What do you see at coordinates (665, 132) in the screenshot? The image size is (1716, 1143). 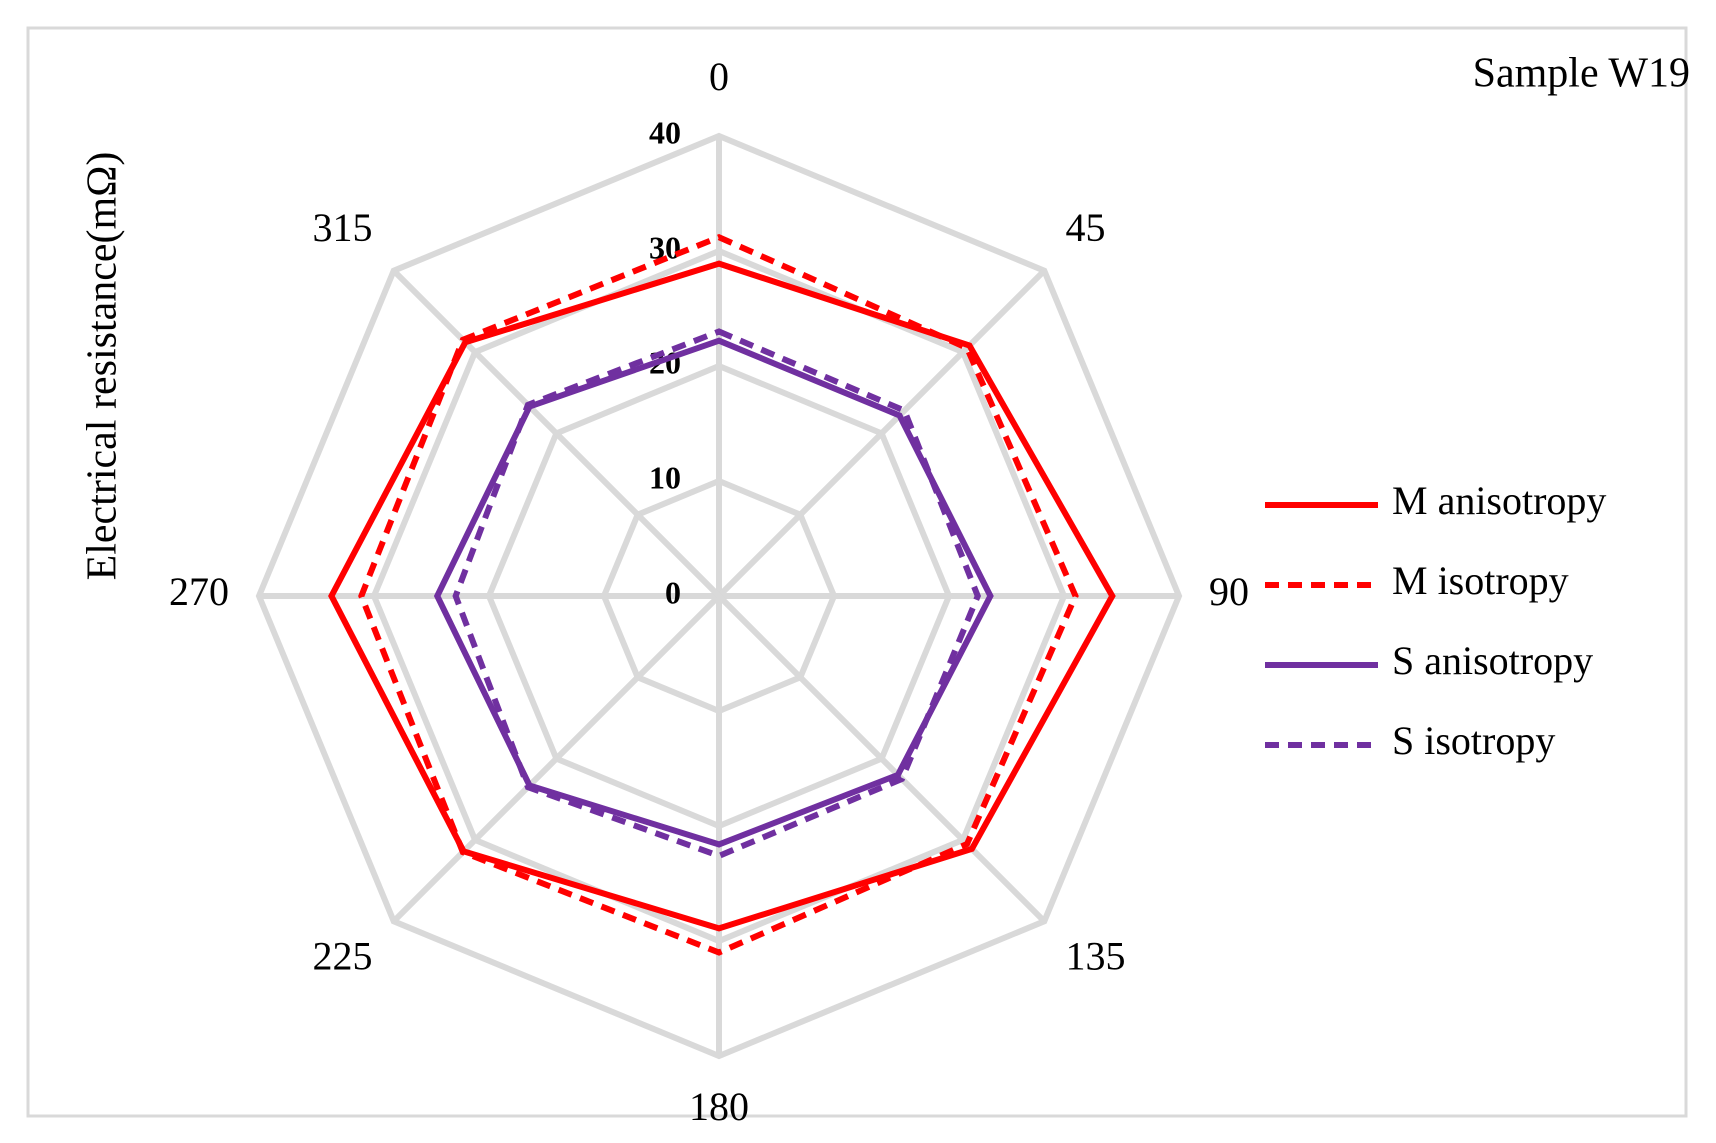 I see `y-tick-label: 40` at bounding box center [665, 132].